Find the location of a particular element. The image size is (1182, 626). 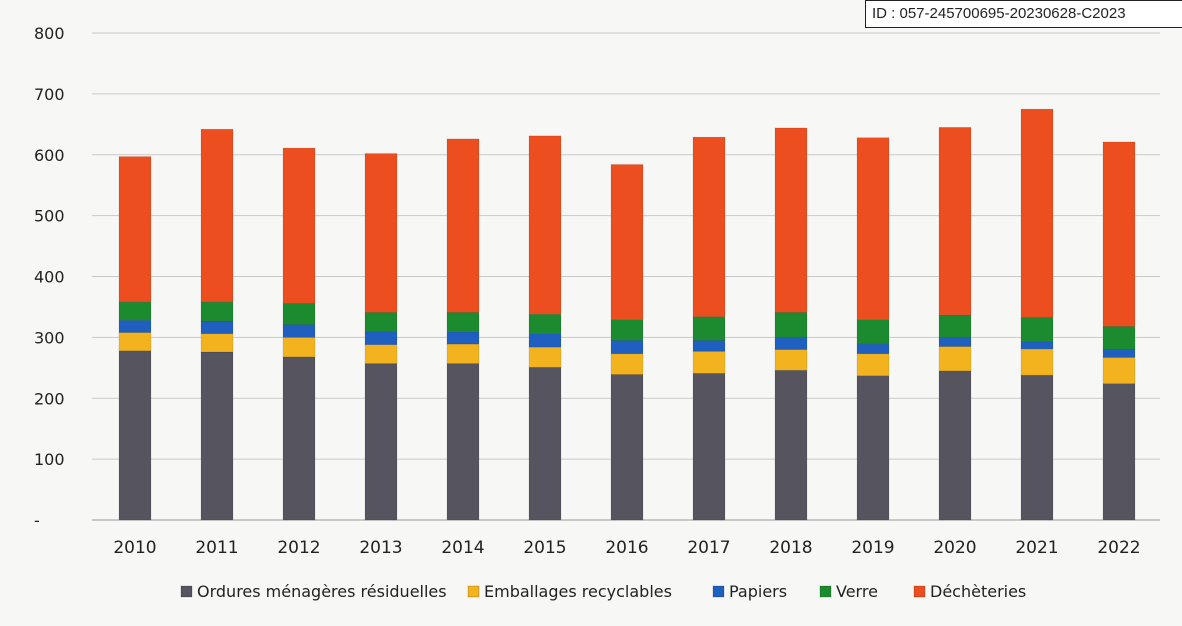

x-tick-label: 2022 is located at coordinates (1118, 548).